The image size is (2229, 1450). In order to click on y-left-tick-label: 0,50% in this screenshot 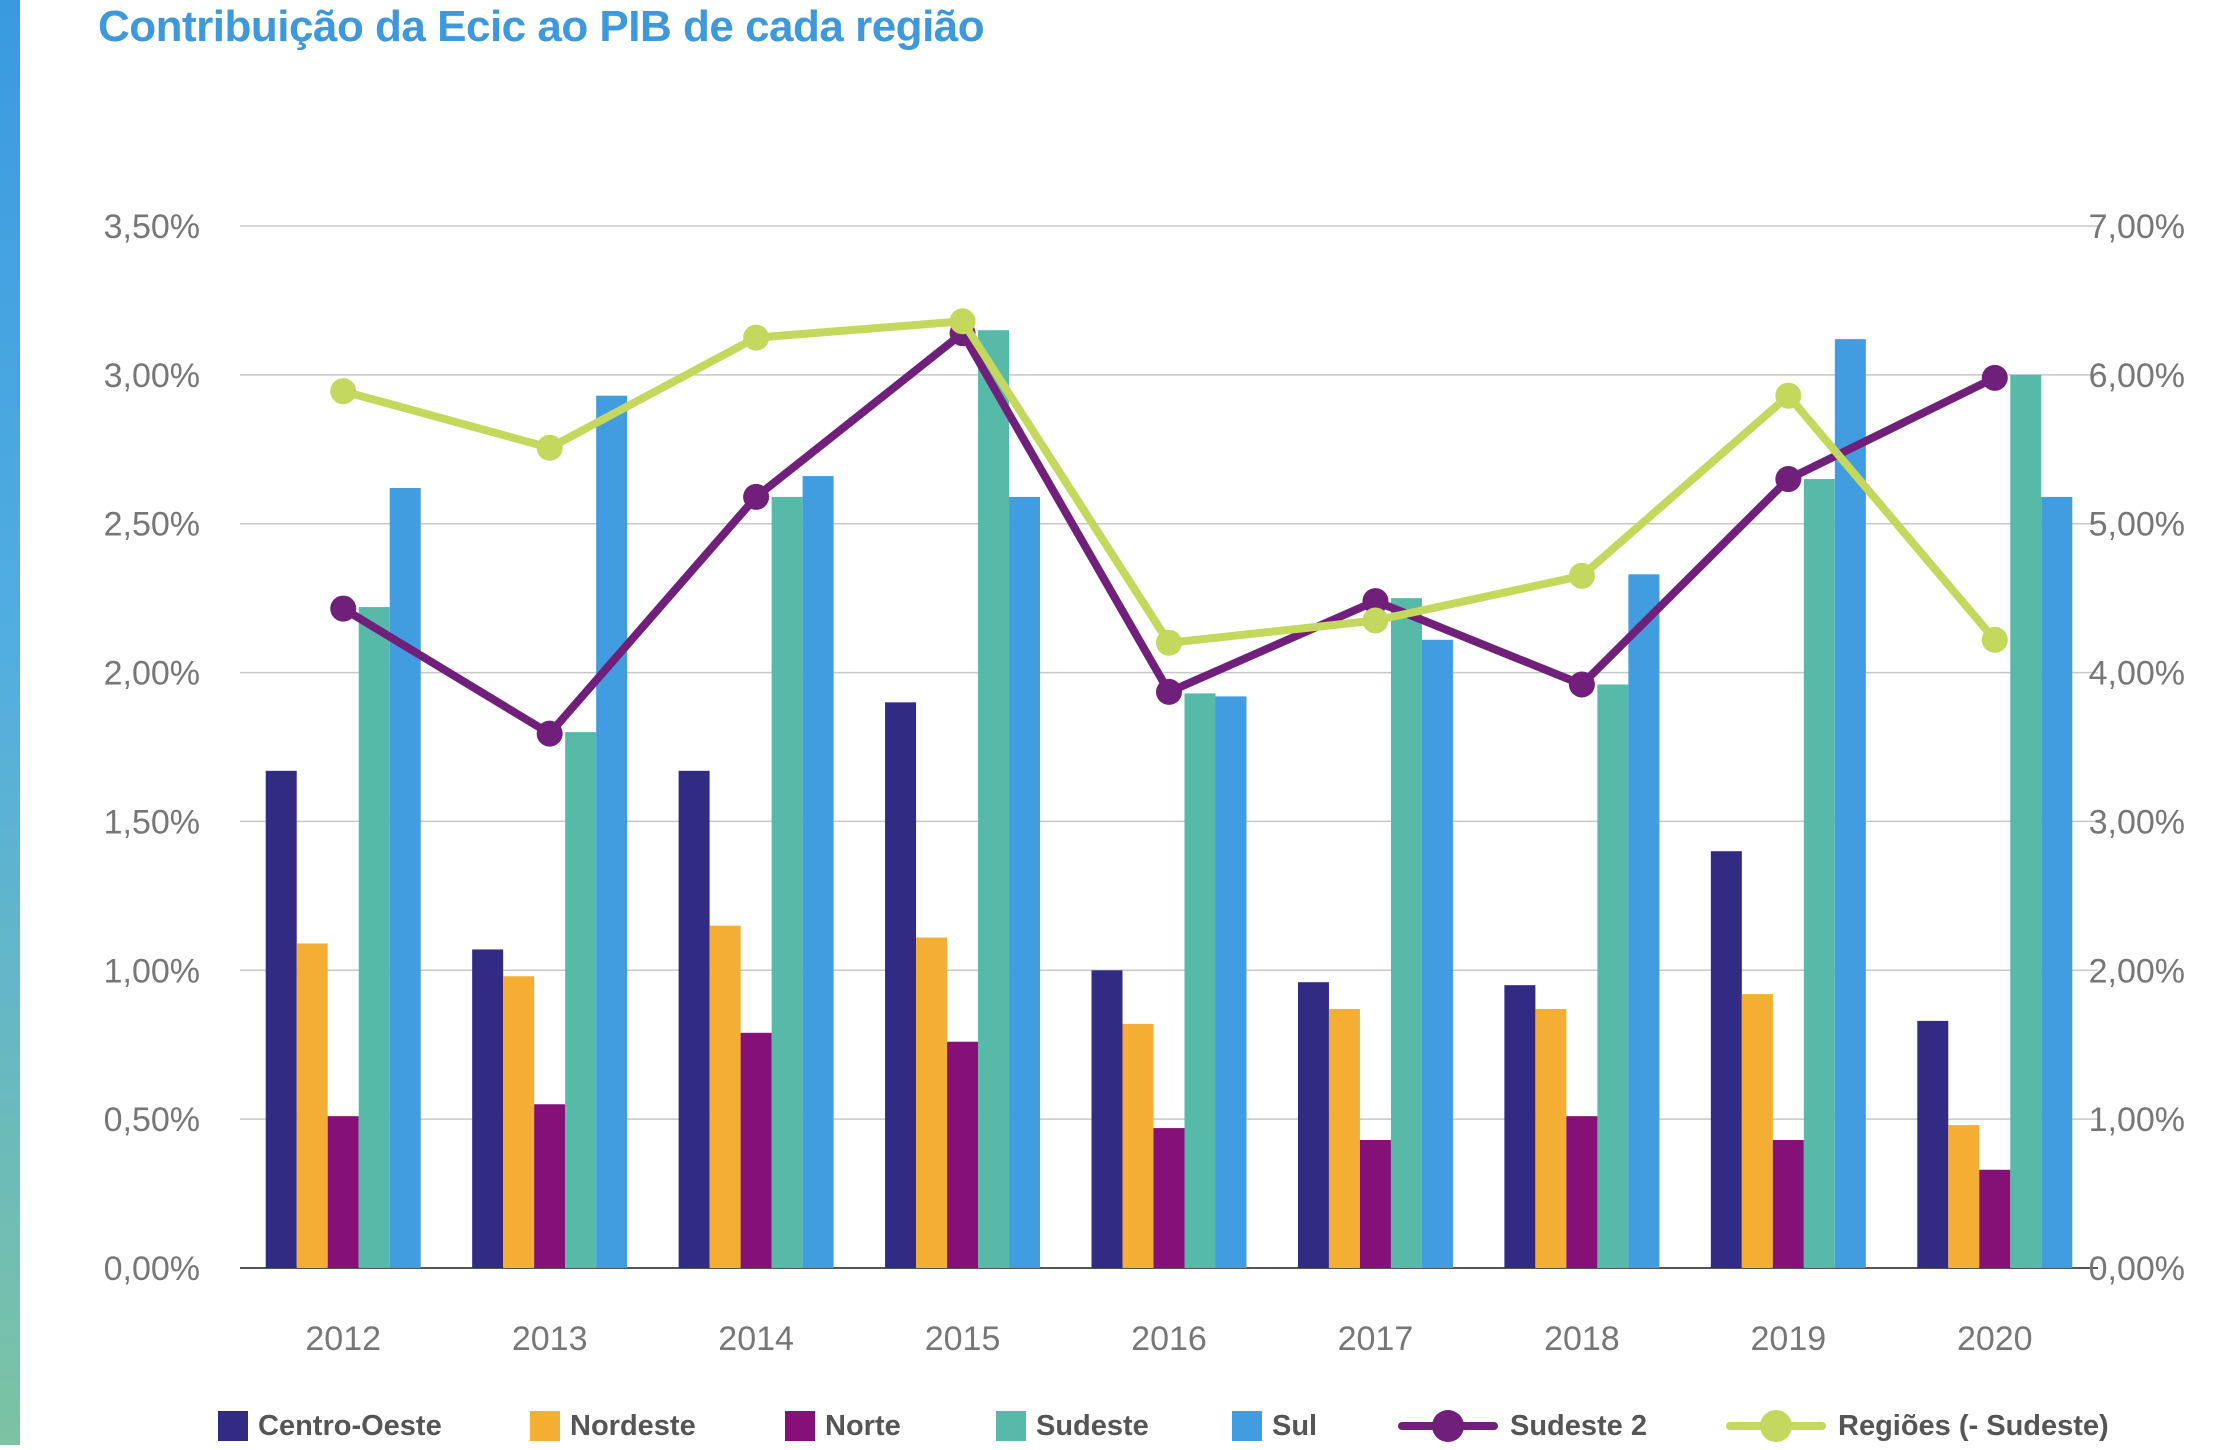, I will do `click(152, 1120)`.